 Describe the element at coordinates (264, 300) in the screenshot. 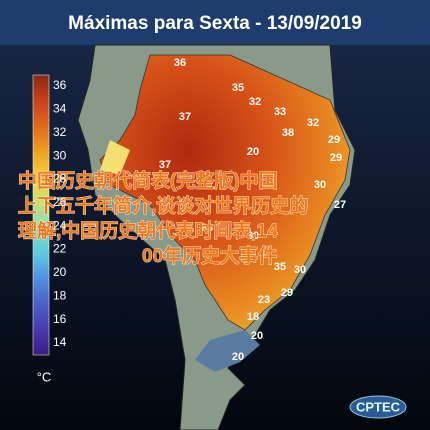

I see `temperature-label: 23` at that location.